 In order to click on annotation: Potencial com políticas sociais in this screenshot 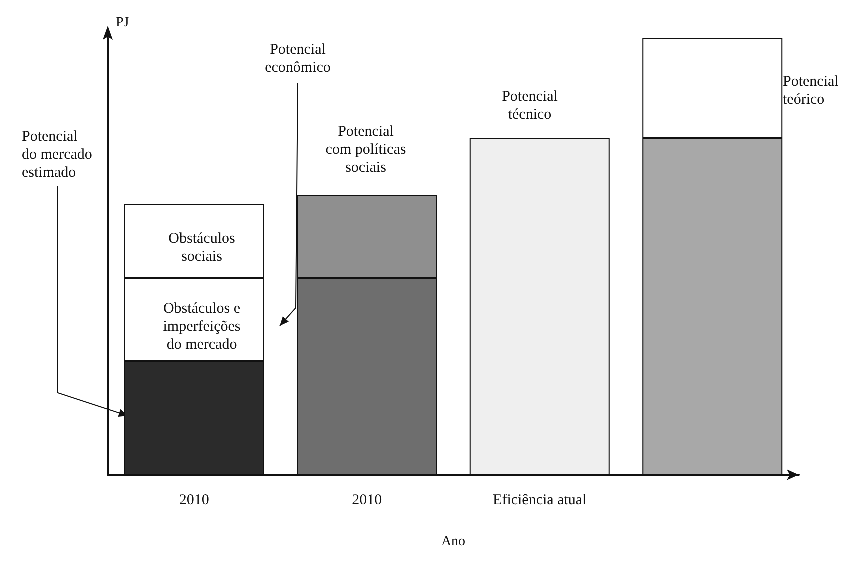, I will do `click(366, 150)`.